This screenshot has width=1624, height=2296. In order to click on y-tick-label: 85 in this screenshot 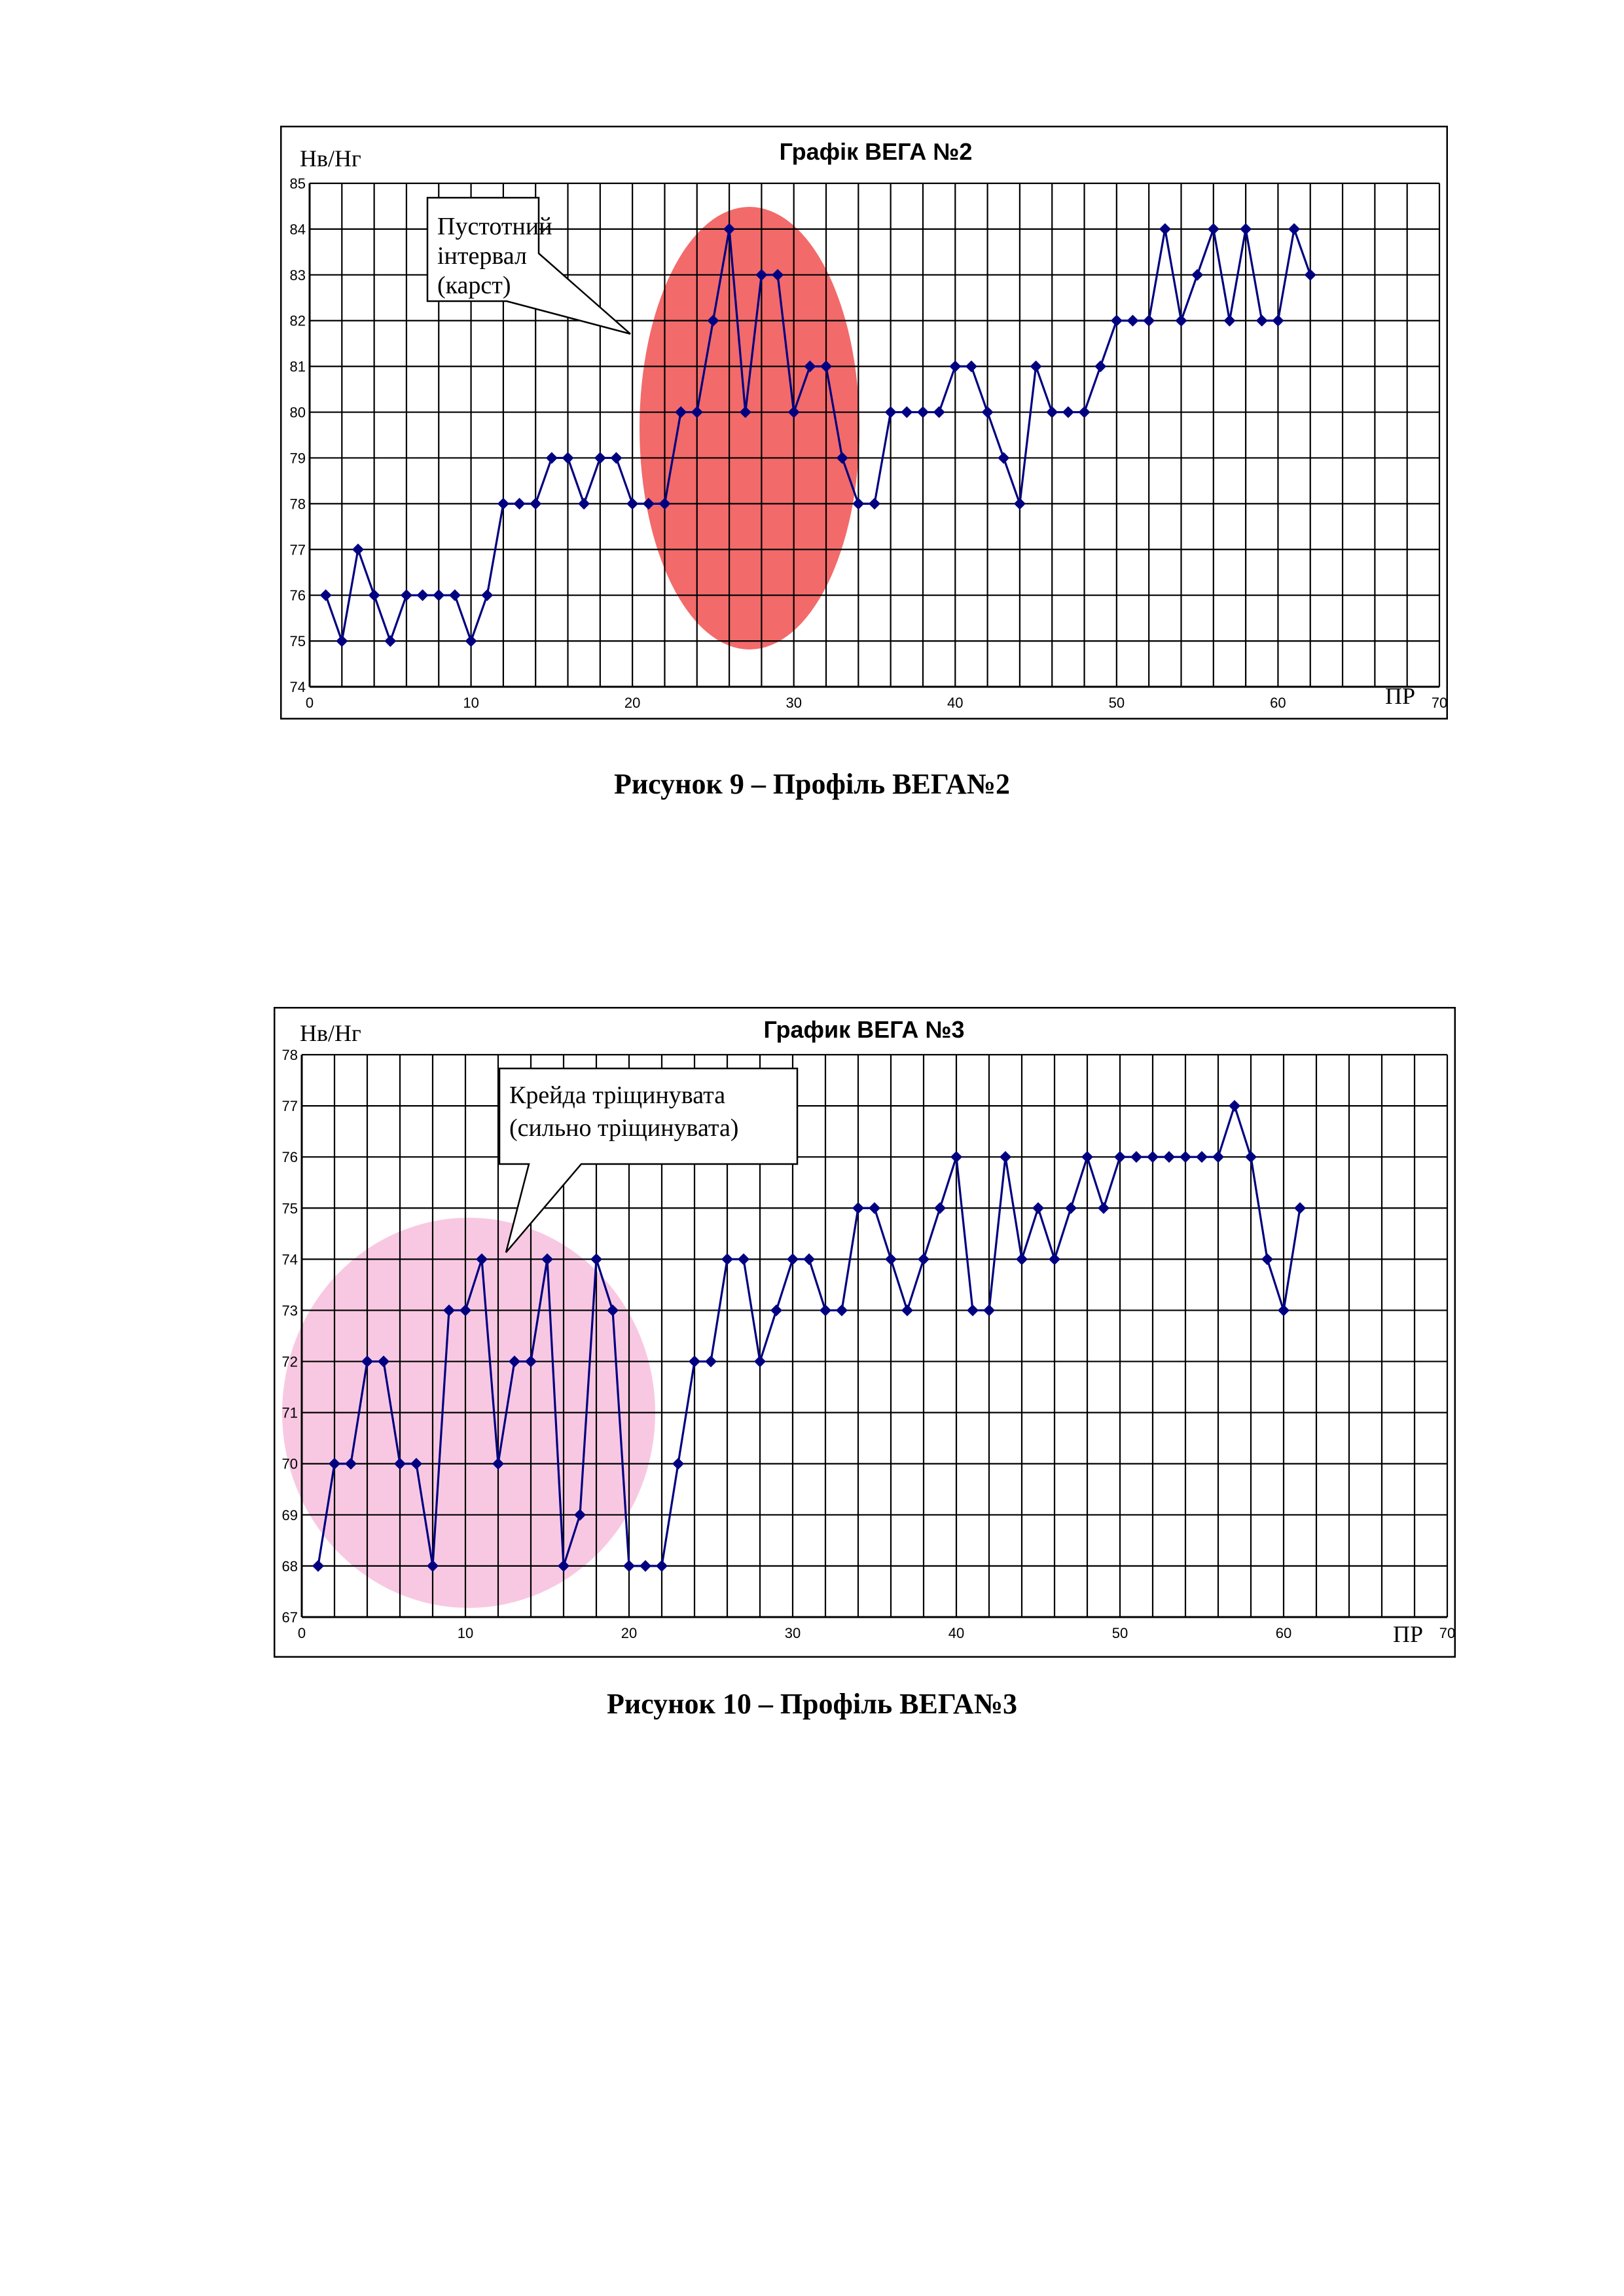, I will do `click(298, 183)`.